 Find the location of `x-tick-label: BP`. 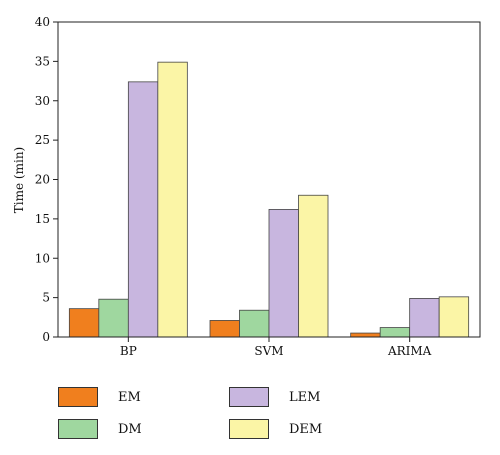

x-tick-label: BP is located at coordinates (128, 351).